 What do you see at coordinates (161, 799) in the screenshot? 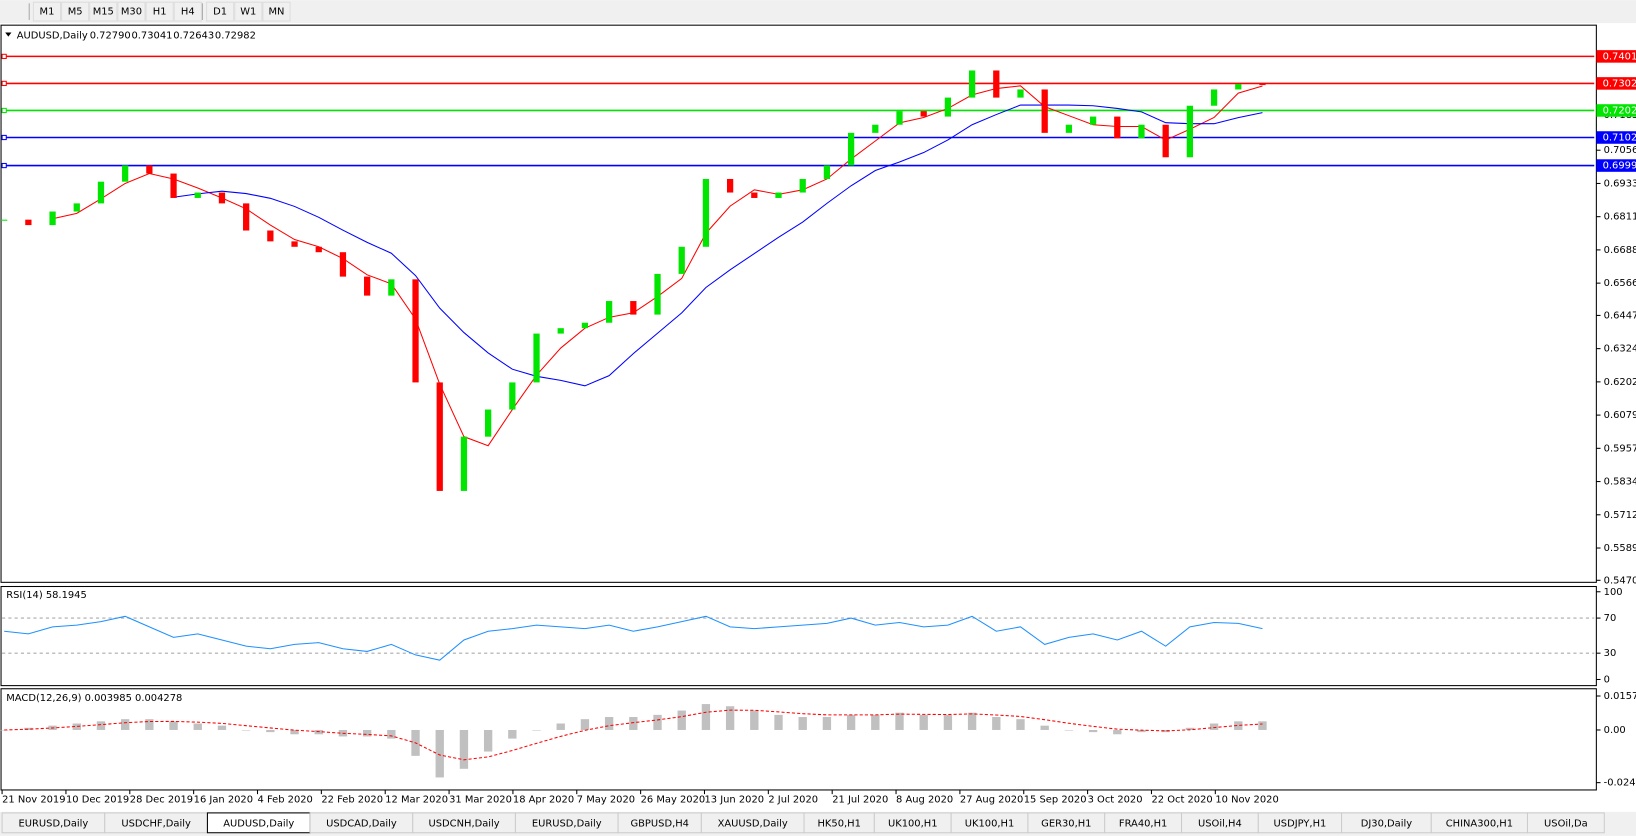
I see `x-tick-label: 28 Dec 2019` at bounding box center [161, 799].